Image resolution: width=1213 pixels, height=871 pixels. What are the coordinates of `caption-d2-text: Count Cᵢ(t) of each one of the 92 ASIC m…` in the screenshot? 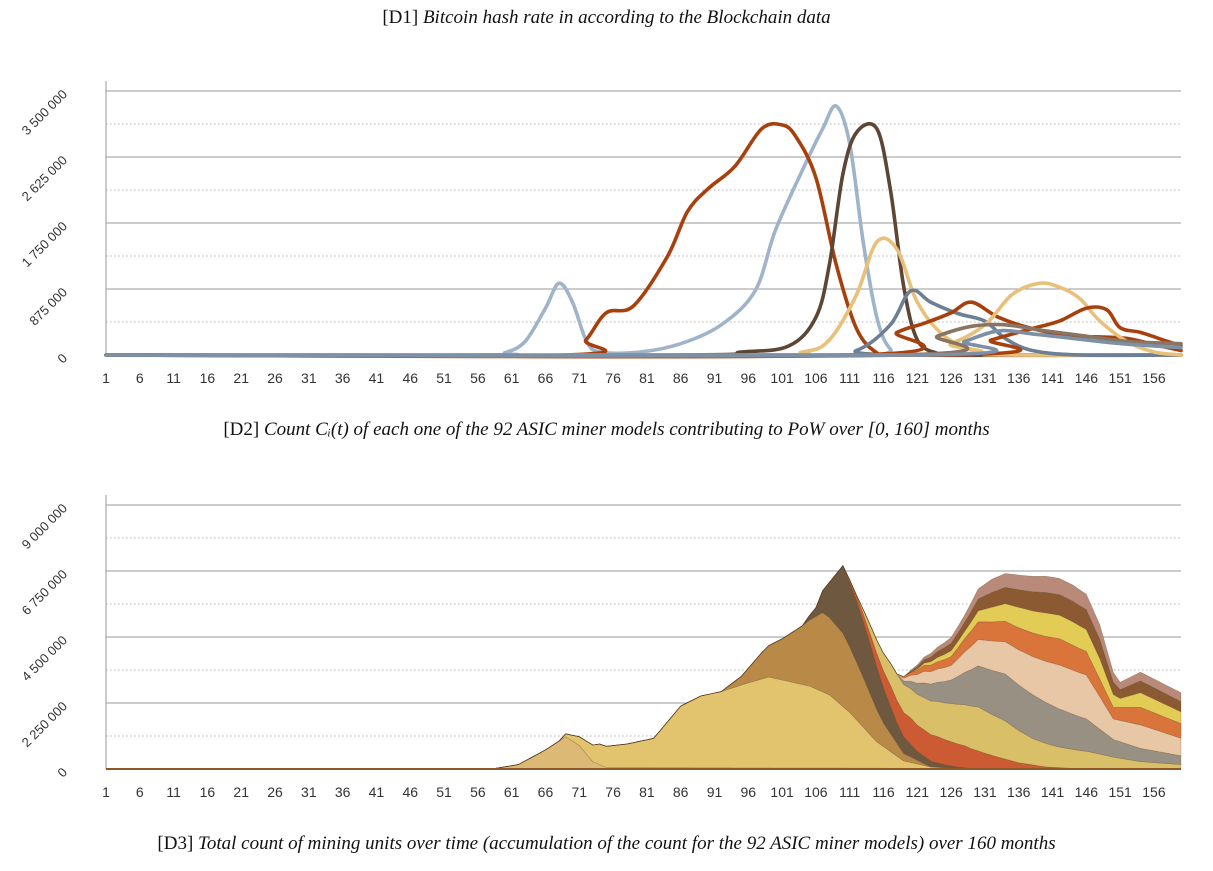 It's located at (626, 429).